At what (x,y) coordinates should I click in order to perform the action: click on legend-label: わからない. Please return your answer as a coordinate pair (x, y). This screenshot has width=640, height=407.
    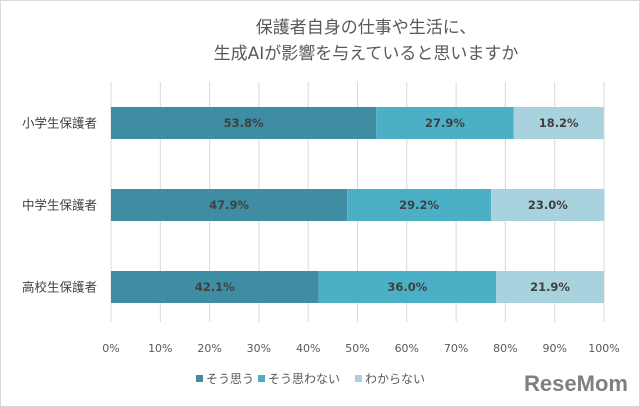
    Looking at the image, I should click on (395, 379).